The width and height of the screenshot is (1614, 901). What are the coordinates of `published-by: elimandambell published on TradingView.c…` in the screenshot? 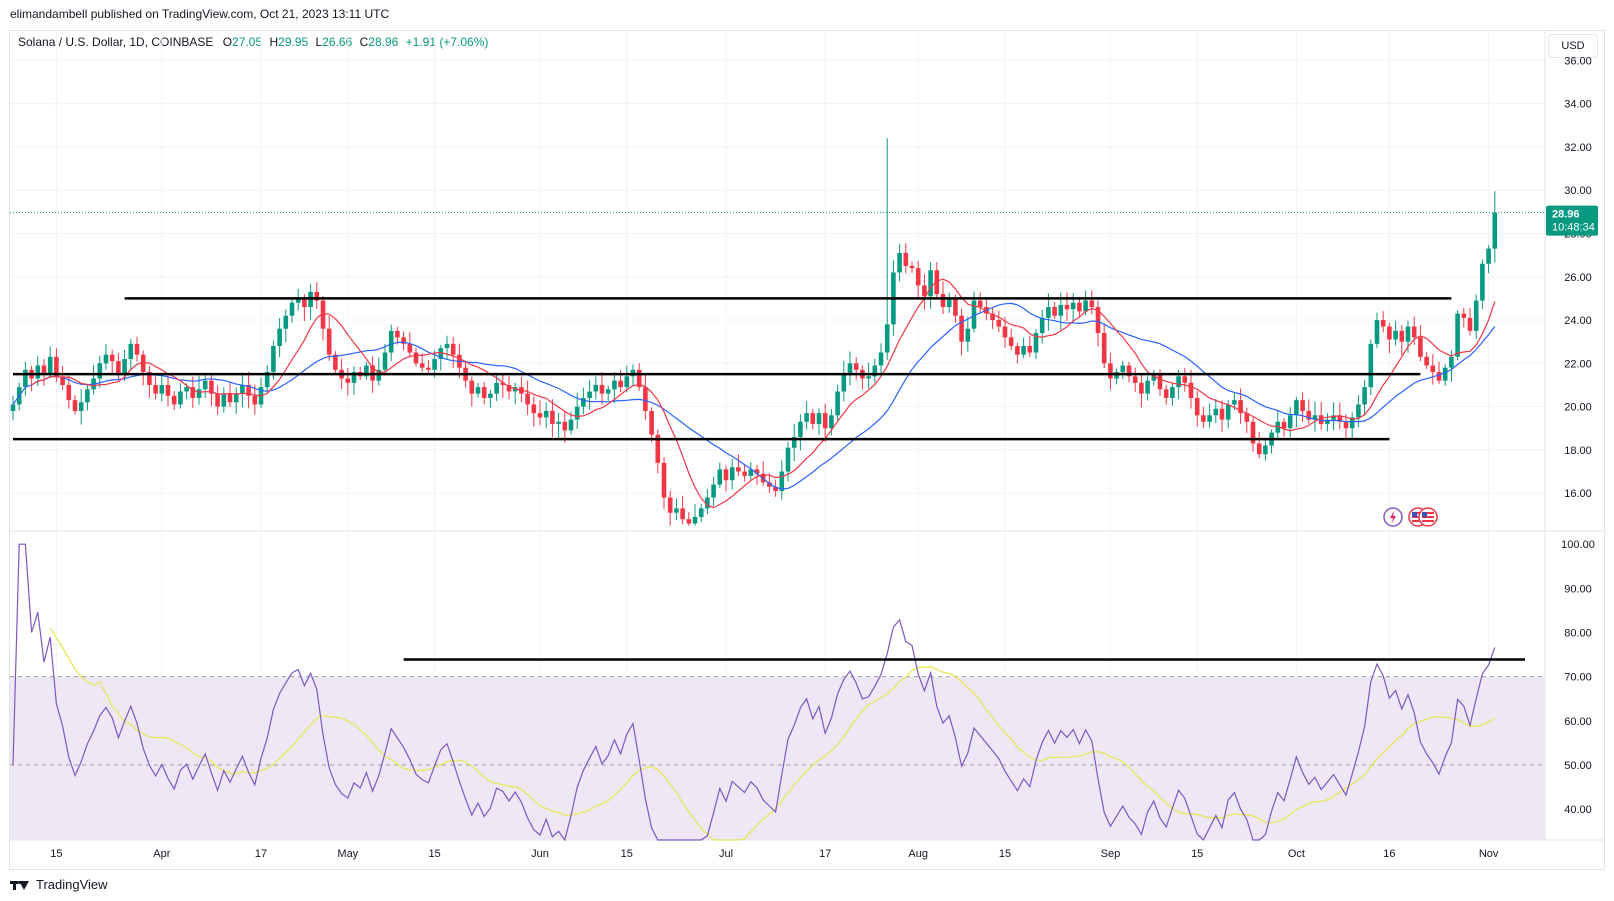 It's located at (200, 14).